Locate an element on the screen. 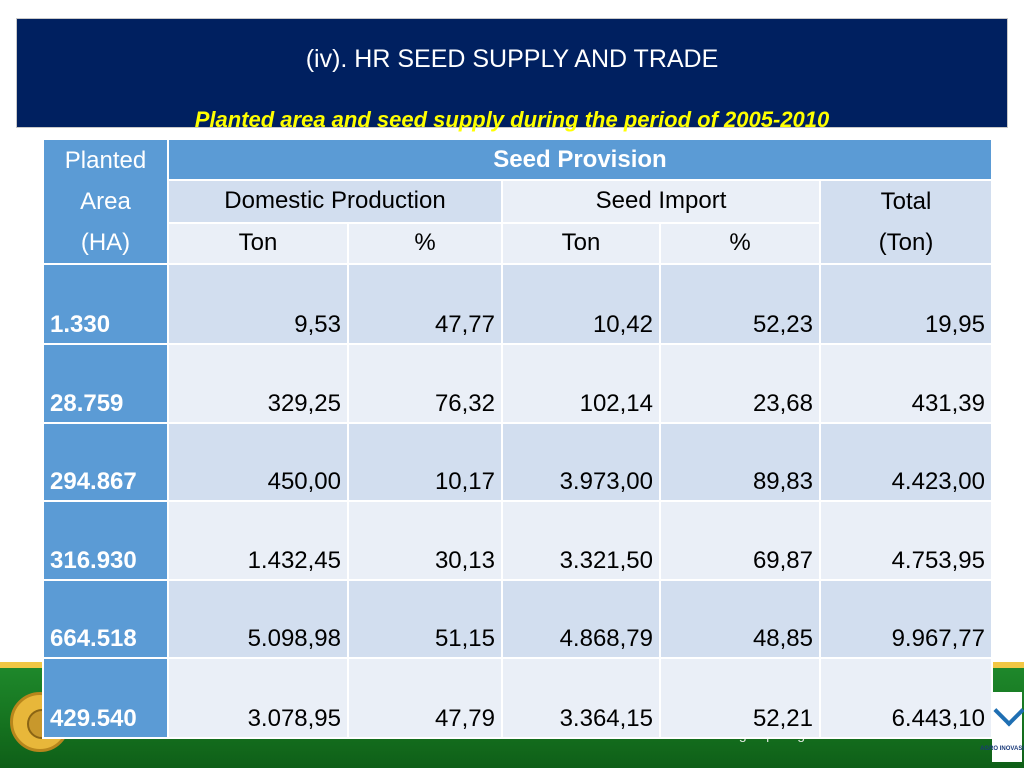 The image size is (1024, 768). planted-area-cell: 664.518 is located at coordinates (105, 619).